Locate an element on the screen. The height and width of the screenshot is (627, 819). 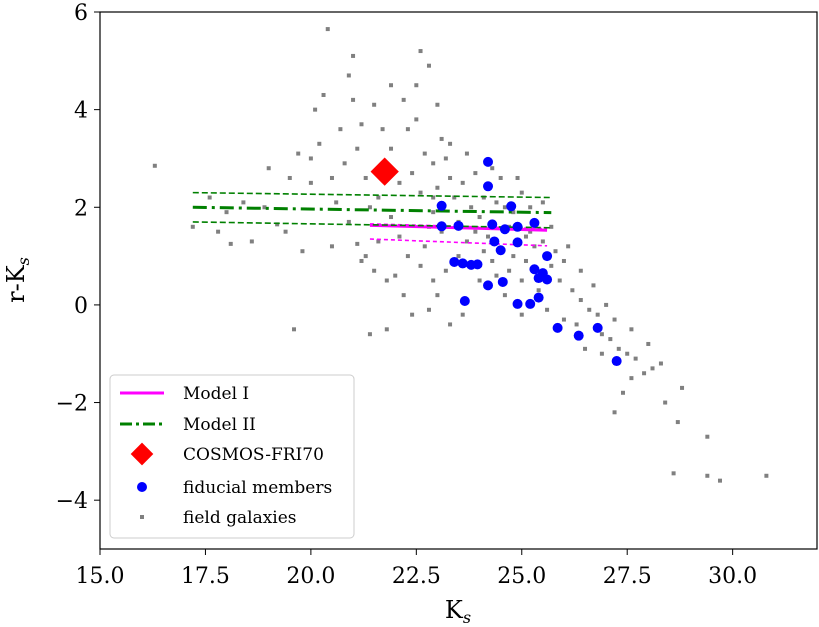
legend-field-swatch is located at coordinates (142, 517).